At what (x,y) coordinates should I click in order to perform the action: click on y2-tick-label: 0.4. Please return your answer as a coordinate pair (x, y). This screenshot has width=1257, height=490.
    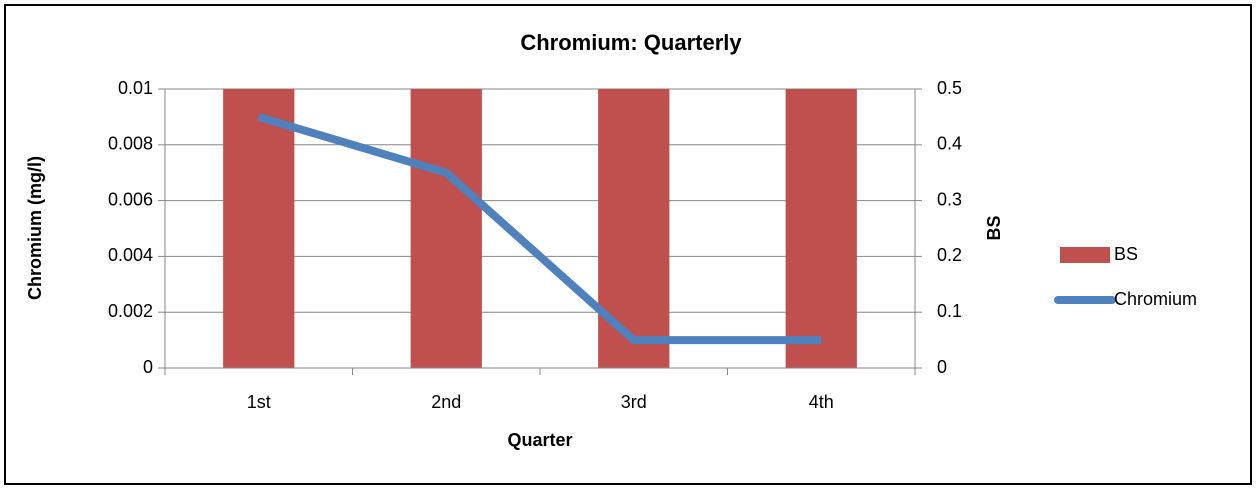
    Looking at the image, I should click on (949, 144).